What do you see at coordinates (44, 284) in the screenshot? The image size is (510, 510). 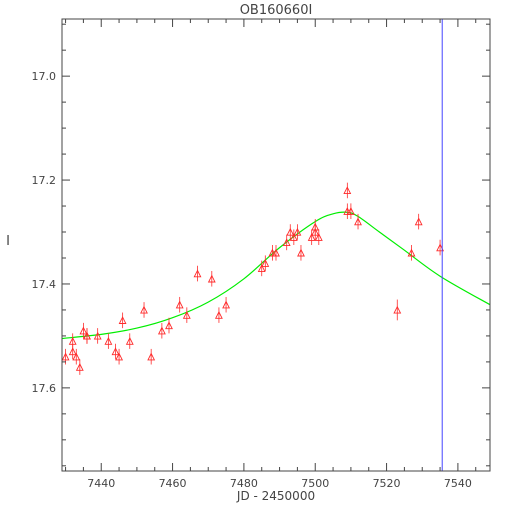 I see `y-tick-label: 17.4` at bounding box center [44, 284].